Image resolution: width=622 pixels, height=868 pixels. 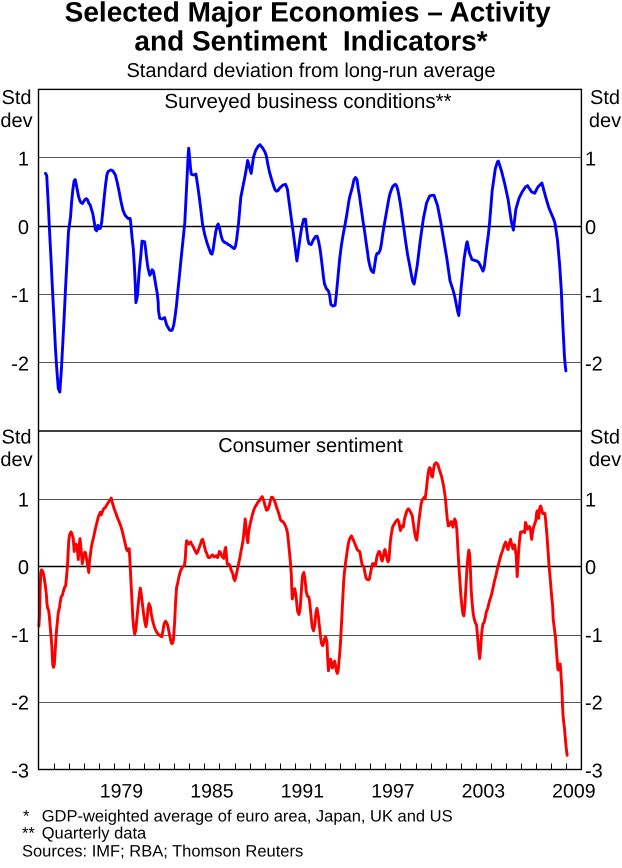 What do you see at coordinates (483, 792) in the screenshot?
I see `svg-text: 2003` at bounding box center [483, 792].